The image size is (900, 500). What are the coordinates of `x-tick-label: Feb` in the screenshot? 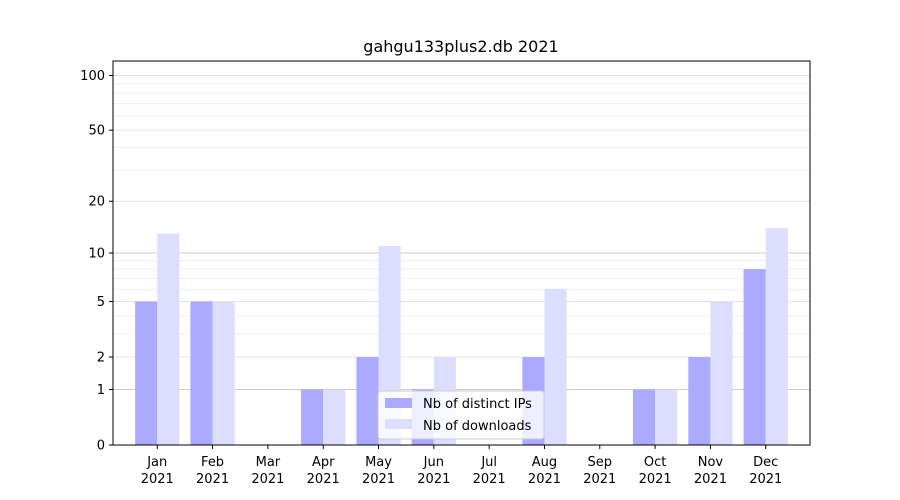 It's located at (212, 462).